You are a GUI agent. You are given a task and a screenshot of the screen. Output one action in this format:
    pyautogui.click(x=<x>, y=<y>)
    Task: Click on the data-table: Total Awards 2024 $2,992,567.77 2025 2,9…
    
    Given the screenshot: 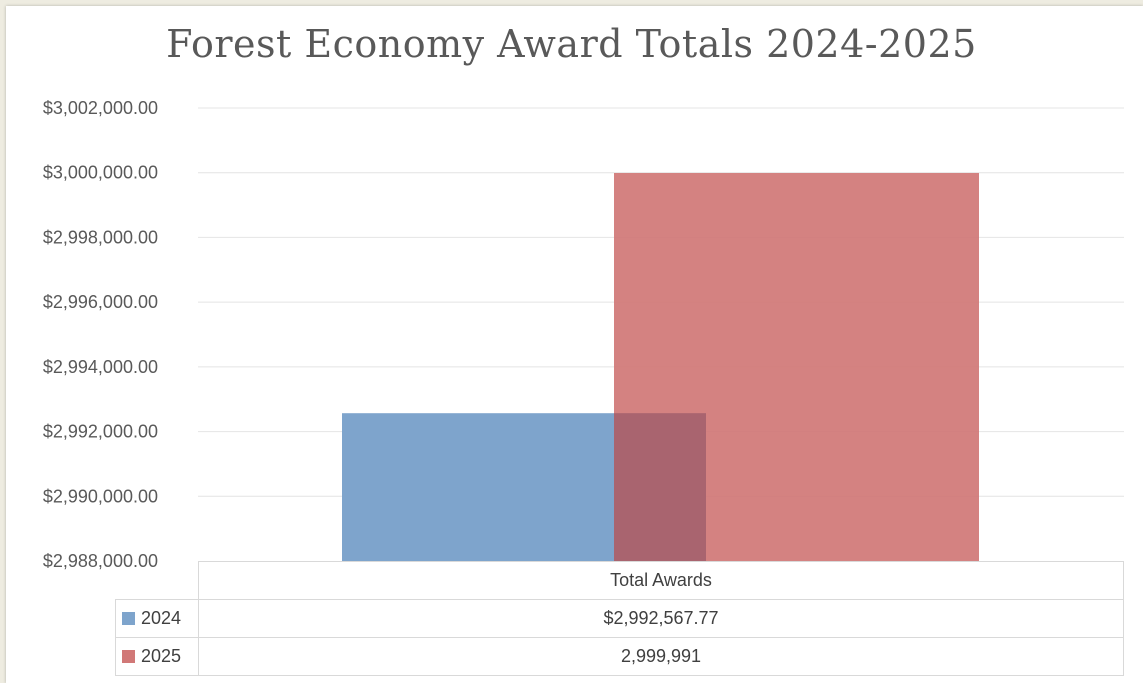 What is the action you would take?
    pyautogui.click(x=619, y=618)
    